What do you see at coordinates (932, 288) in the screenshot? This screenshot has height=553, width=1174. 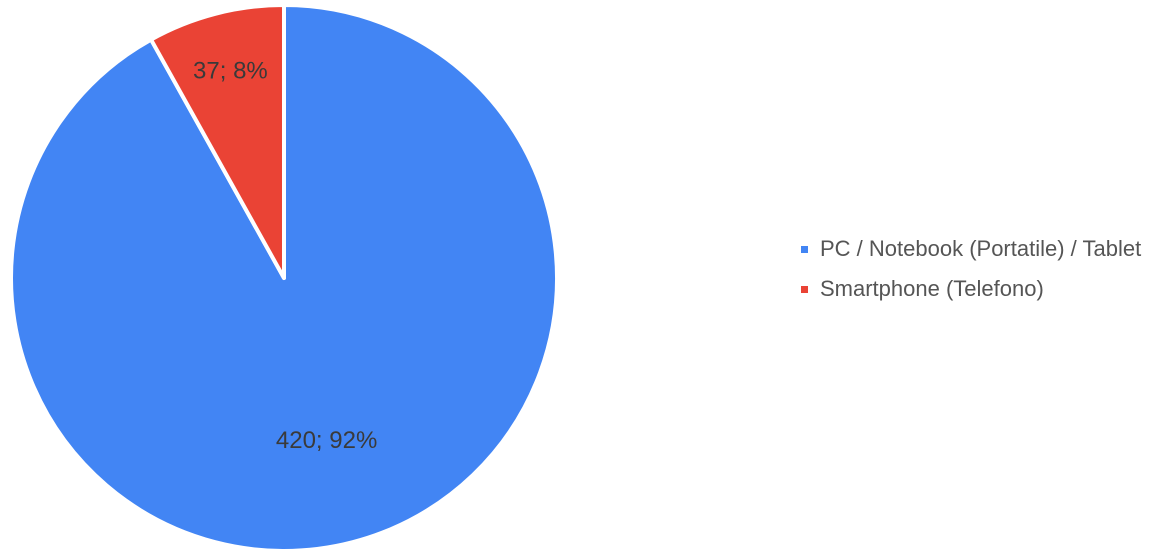 I see `legend-label: Smartphone (Telefono)` at bounding box center [932, 288].